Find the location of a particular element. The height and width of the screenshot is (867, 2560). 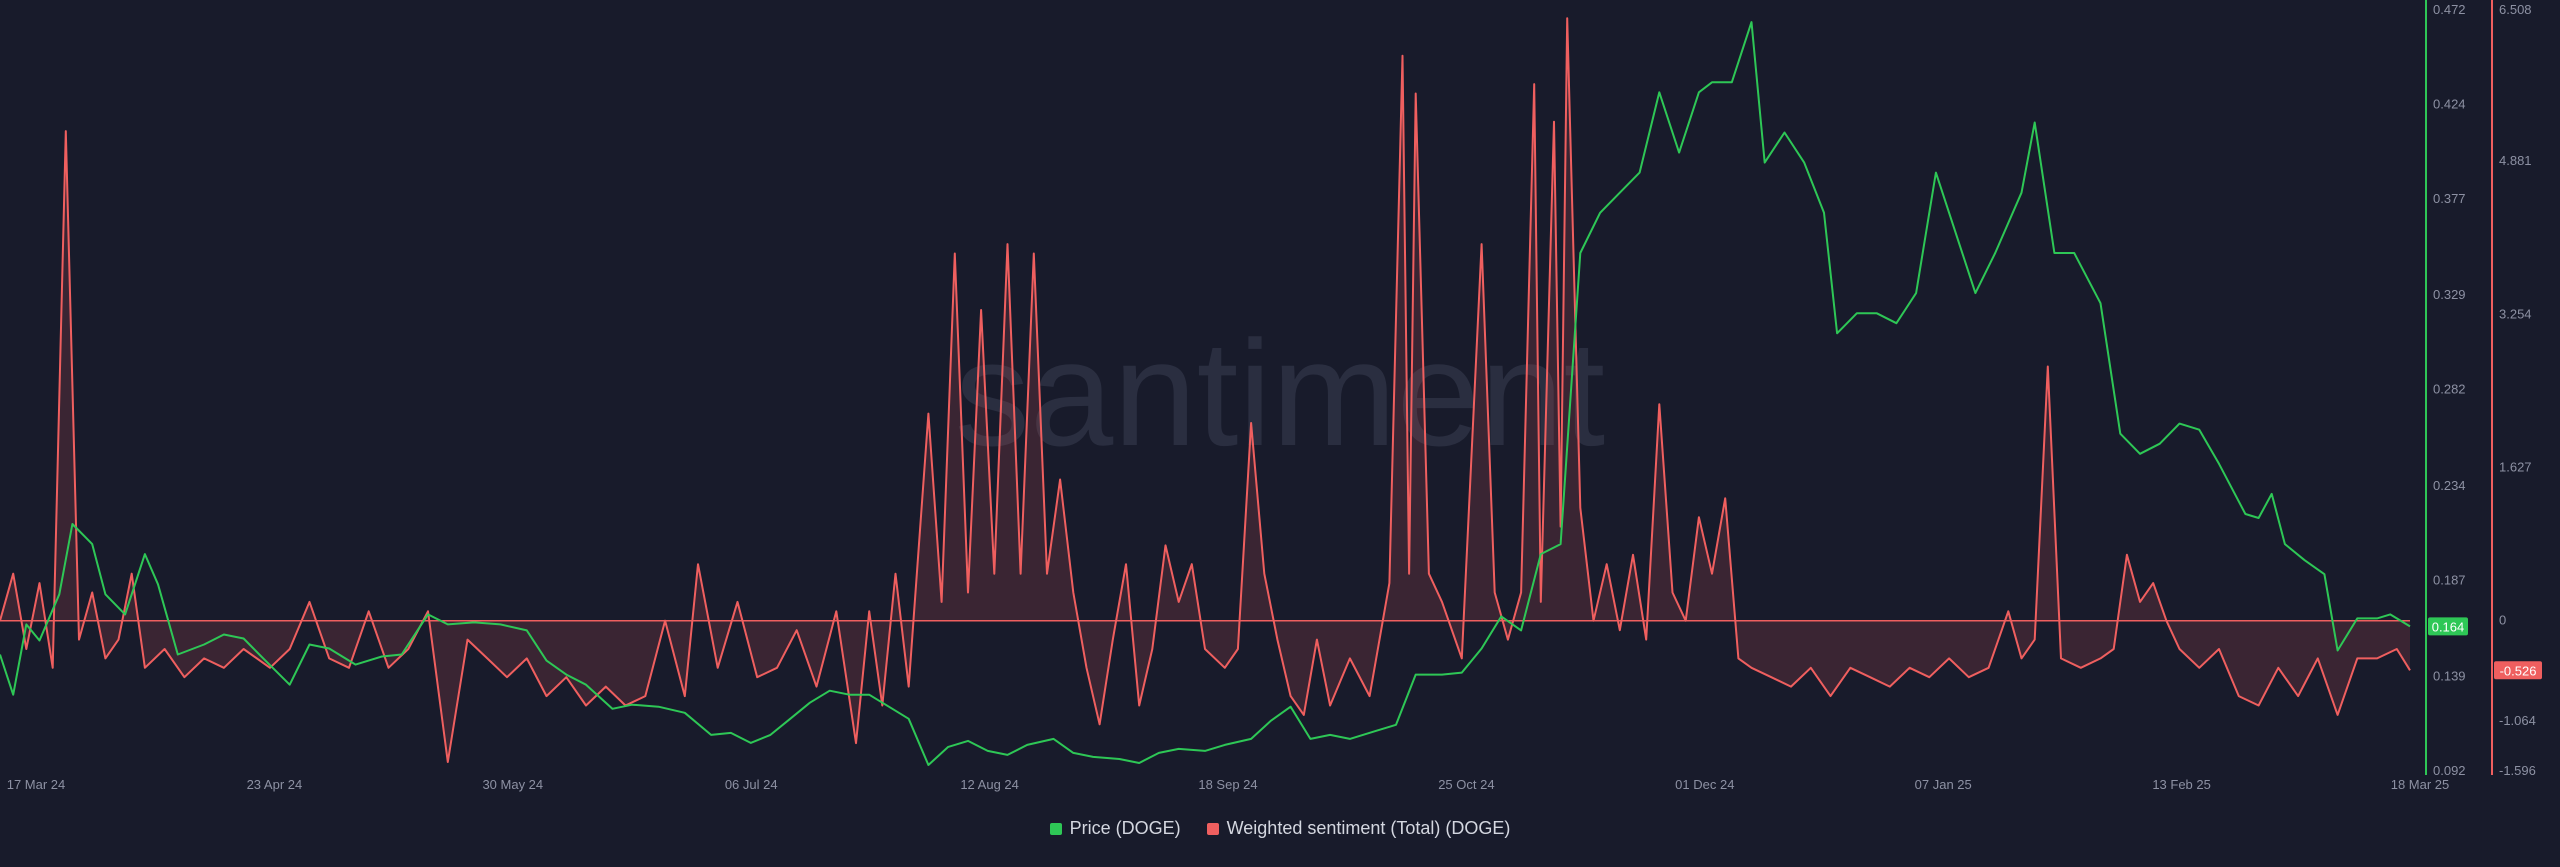

x-tick-label: 06 Jul 24 is located at coordinates (751, 784).